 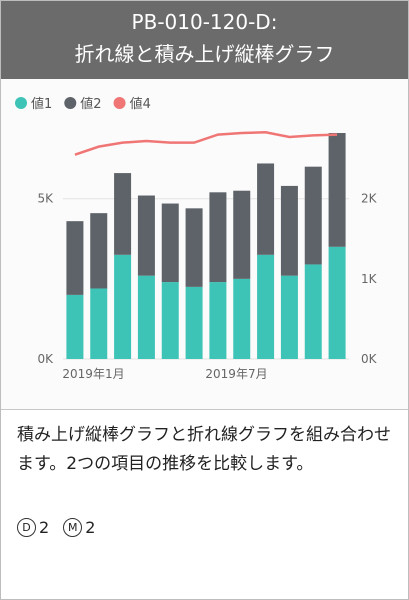 I want to click on d-count: 2, so click(x=44, y=527).